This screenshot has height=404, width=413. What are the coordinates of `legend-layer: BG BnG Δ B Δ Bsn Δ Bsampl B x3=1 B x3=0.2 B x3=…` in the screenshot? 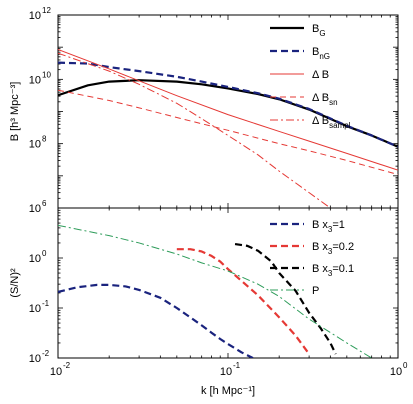 It's located at (312, 160).